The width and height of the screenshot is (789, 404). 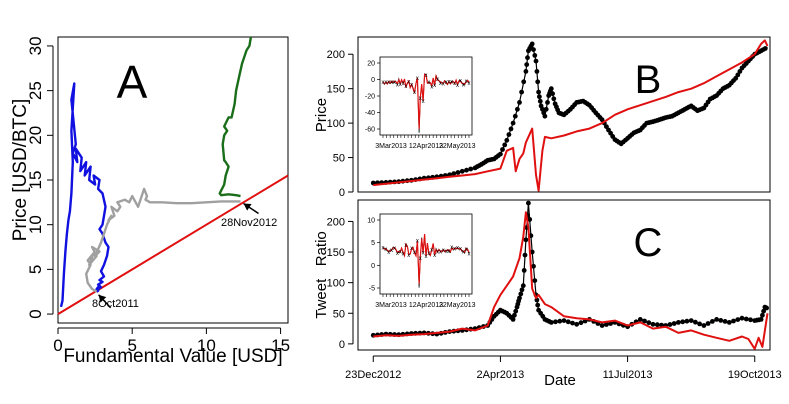 What do you see at coordinates (563, 368) in the screenshot?
I see `panel-c-x-axis: 23Dec2012 2Apr2013 11Jul2013 19Oct2013` at bounding box center [563, 368].